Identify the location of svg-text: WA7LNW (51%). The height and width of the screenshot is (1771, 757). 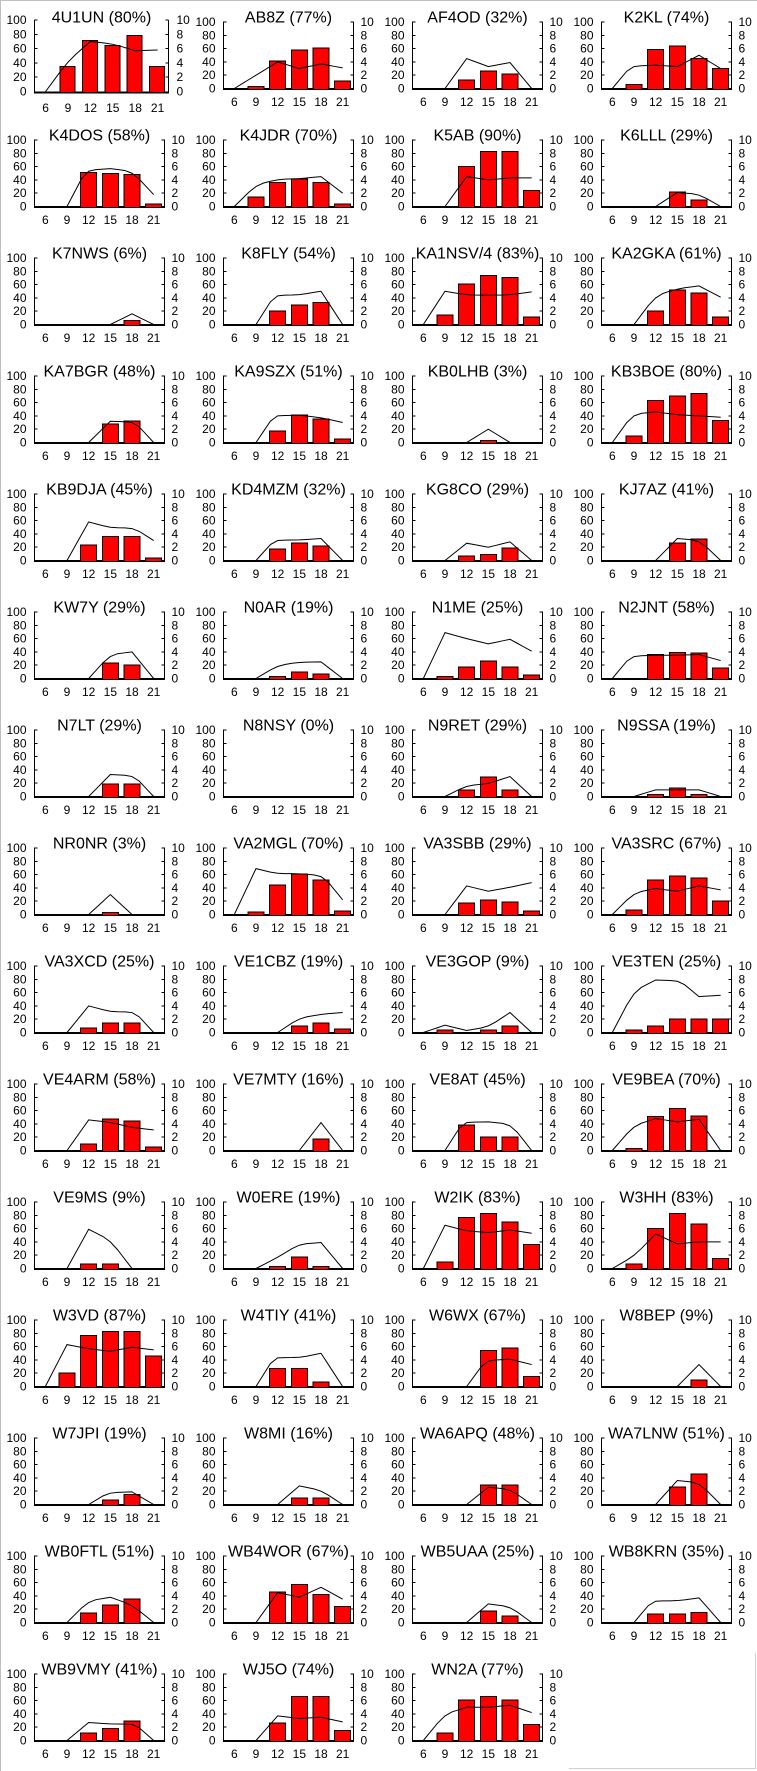
(666, 1434).